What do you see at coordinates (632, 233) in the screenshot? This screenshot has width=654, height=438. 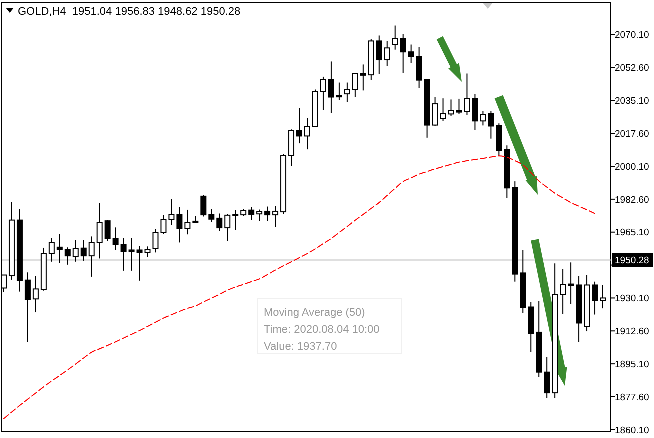 I see `y-tick-label: 1965.10` at bounding box center [632, 233].